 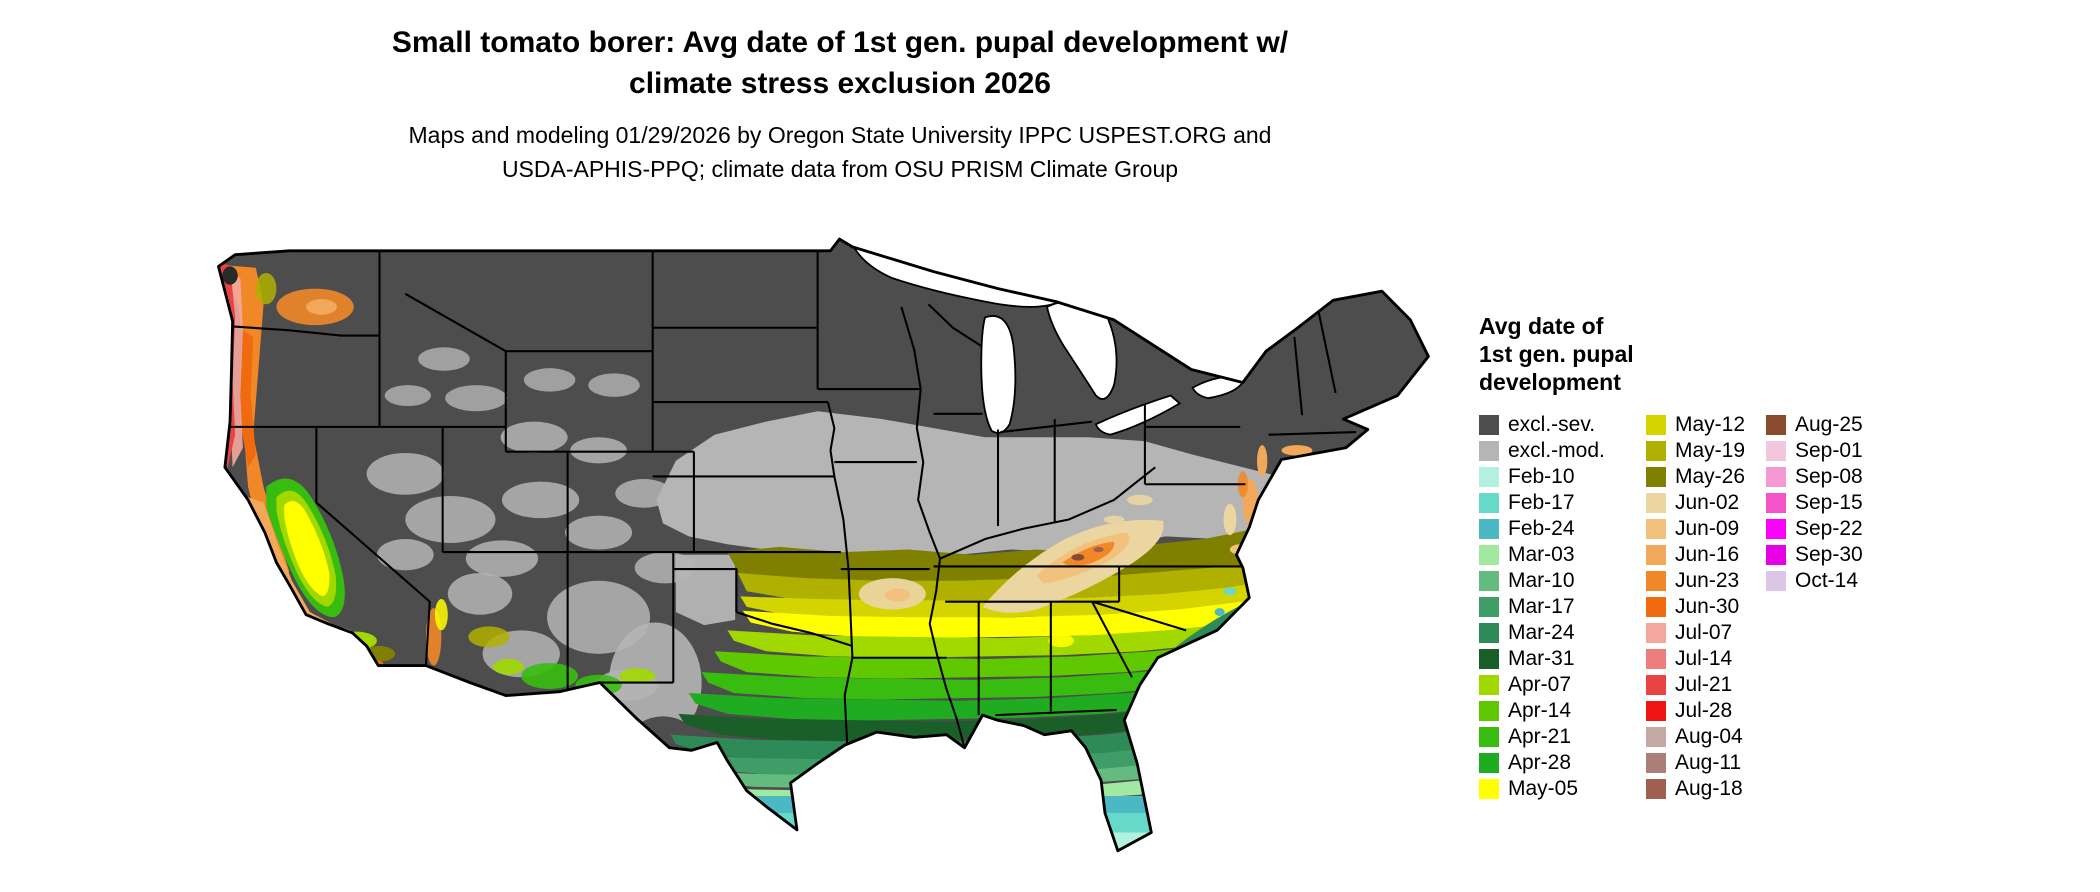 What do you see at coordinates (1556, 450) in the screenshot?
I see `legend-label: excl.-mod.` at bounding box center [1556, 450].